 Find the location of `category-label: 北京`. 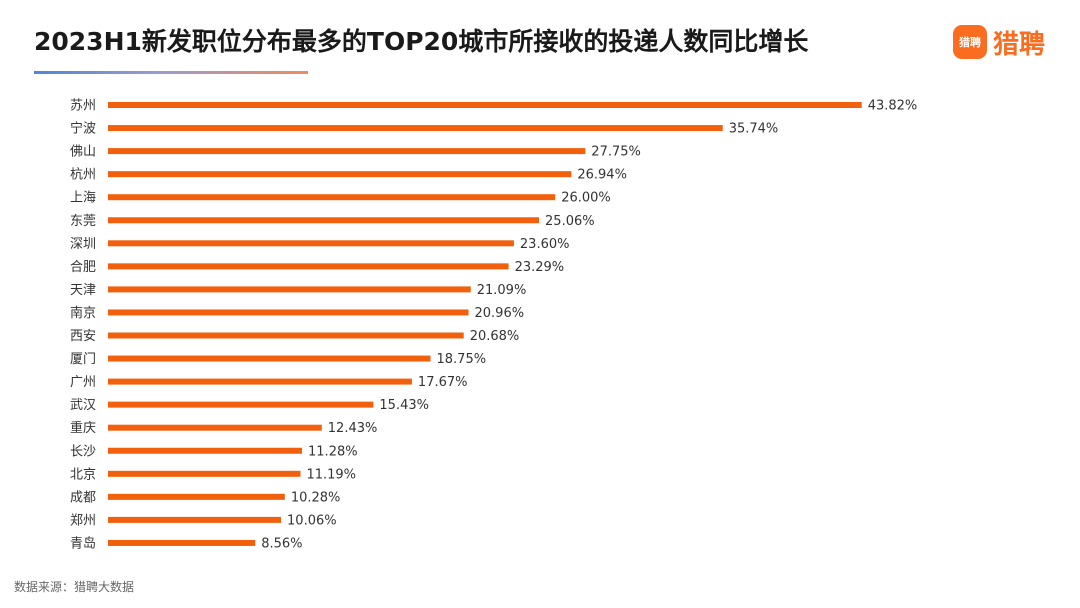

category-label: 北京 is located at coordinates (83, 474).